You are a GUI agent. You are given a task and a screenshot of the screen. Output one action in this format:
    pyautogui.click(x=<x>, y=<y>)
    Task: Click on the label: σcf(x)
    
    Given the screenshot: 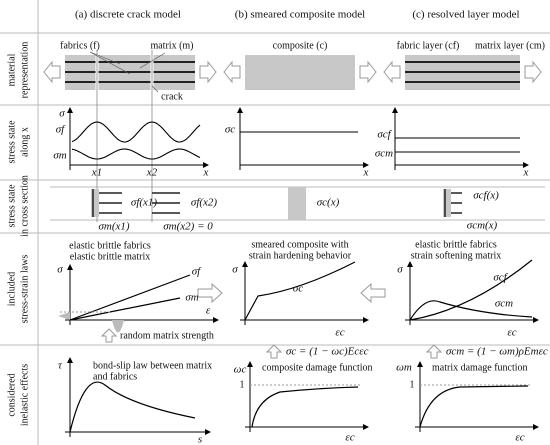 What is the action you would take?
    pyautogui.click(x=486, y=196)
    